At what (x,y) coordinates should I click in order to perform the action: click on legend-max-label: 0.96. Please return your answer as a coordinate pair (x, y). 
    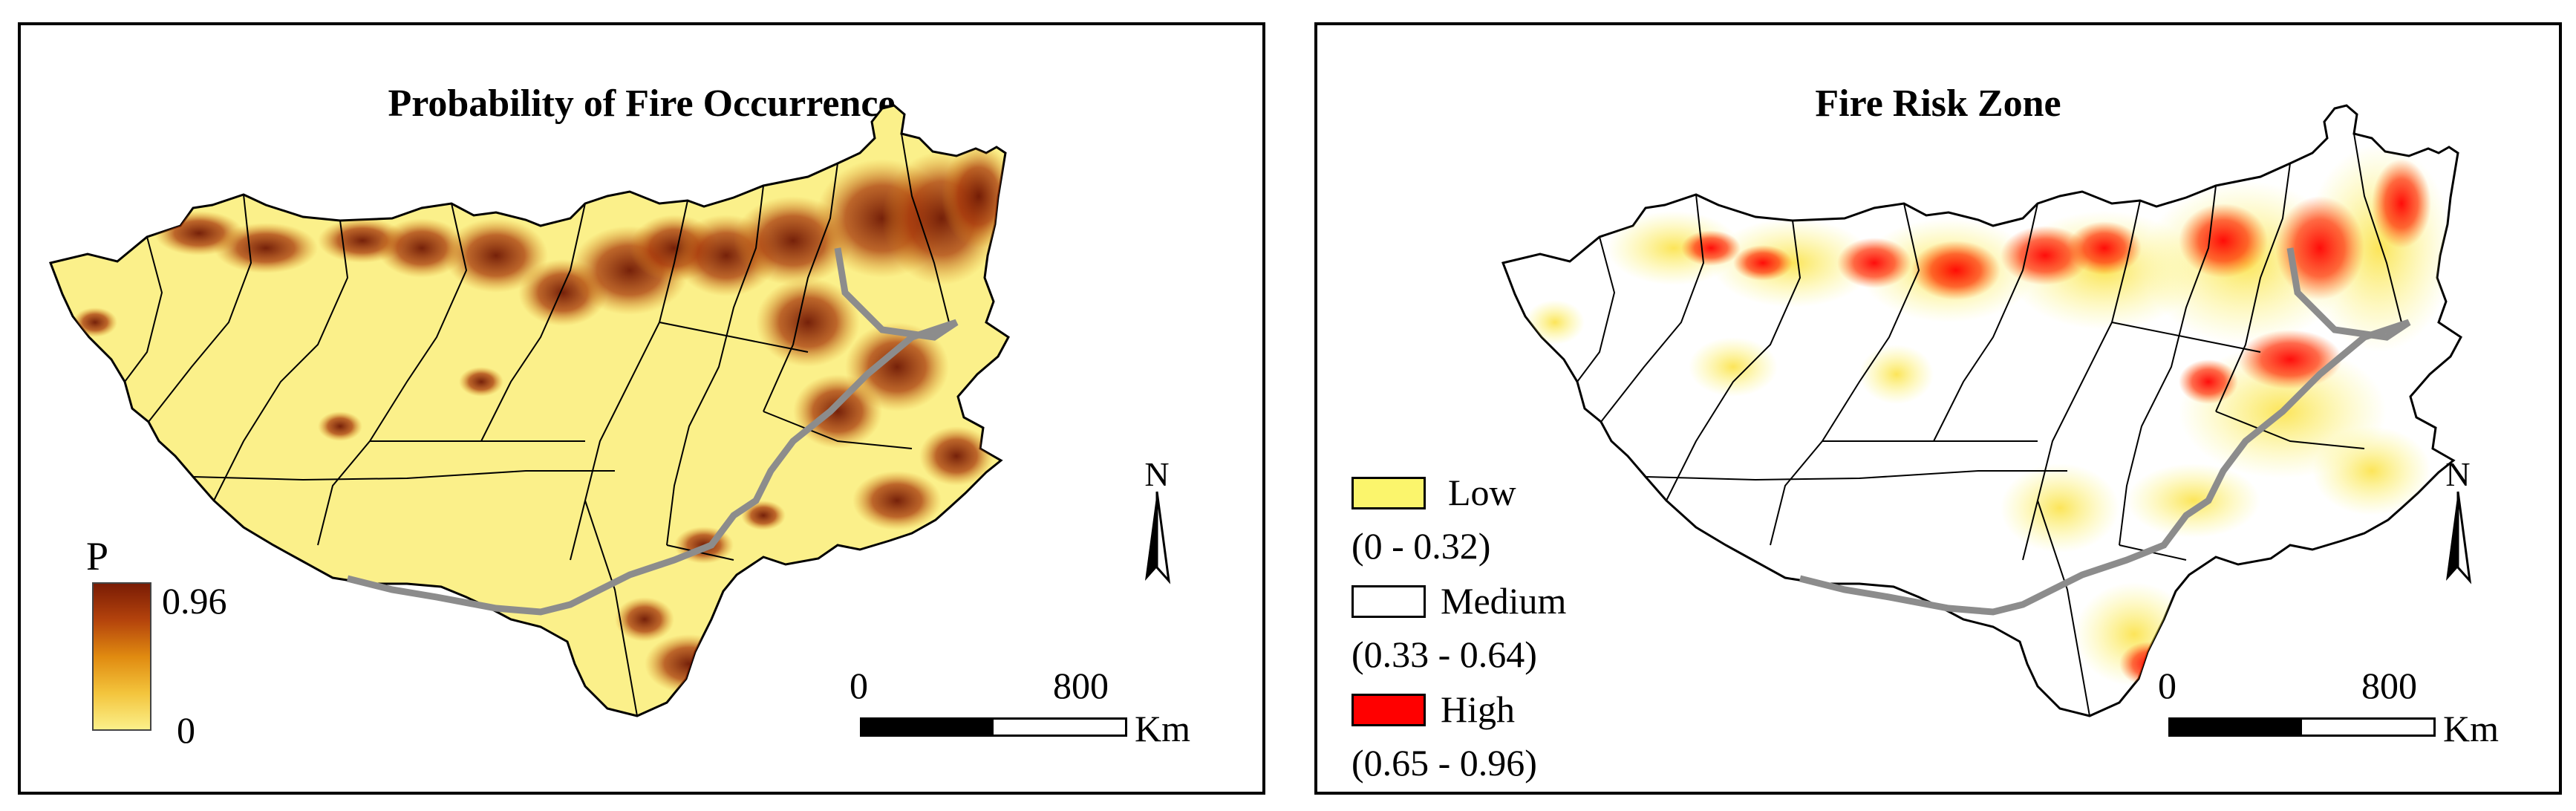
    Looking at the image, I should click on (194, 601).